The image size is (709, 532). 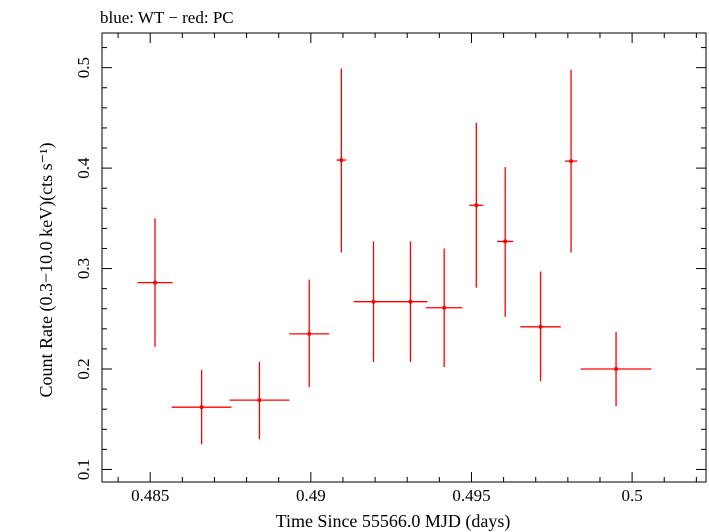 What do you see at coordinates (471, 495) in the screenshot?
I see `x-tick-label: 0.495` at bounding box center [471, 495].